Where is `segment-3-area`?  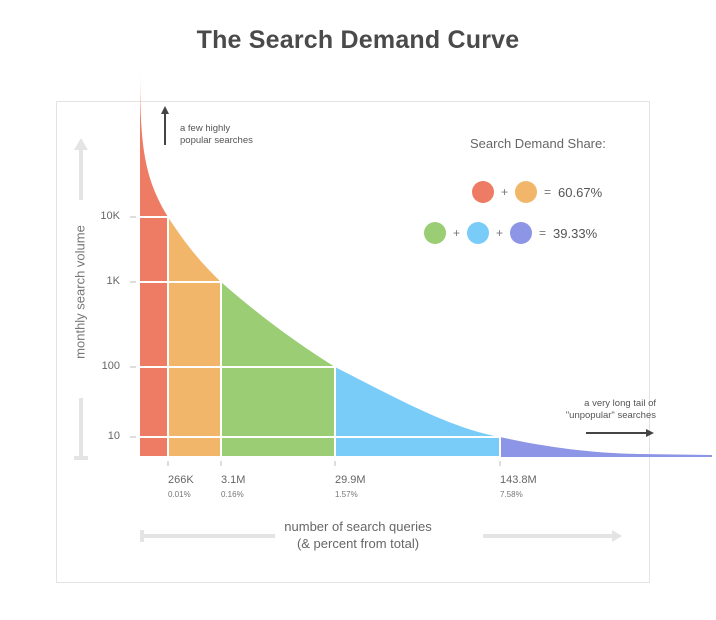 segment-3-area is located at coordinates (278, 369).